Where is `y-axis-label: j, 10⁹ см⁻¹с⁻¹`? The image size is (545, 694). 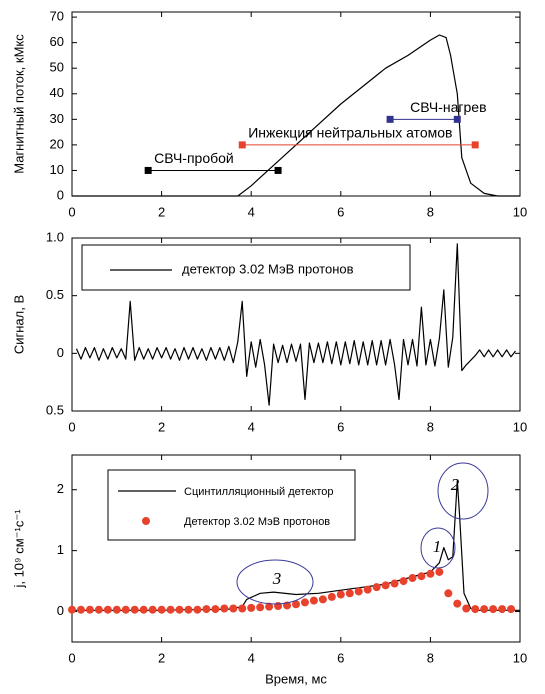 y-axis-label: j, 10⁹ см⁻¹с⁻¹ is located at coordinates (18, 549).